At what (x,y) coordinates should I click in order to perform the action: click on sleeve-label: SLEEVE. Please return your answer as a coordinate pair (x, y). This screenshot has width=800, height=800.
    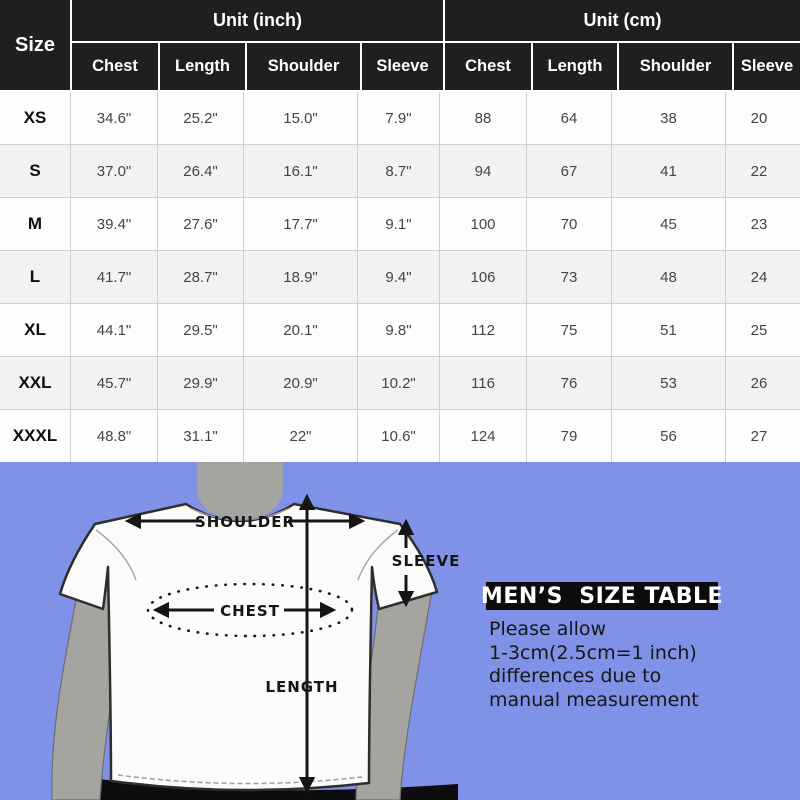
    Looking at the image, I should click on (426, 561).